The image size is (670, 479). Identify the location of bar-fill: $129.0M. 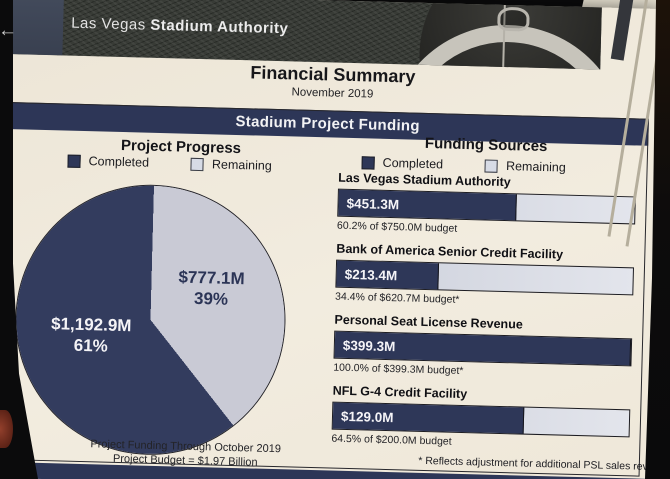
(428, 418).